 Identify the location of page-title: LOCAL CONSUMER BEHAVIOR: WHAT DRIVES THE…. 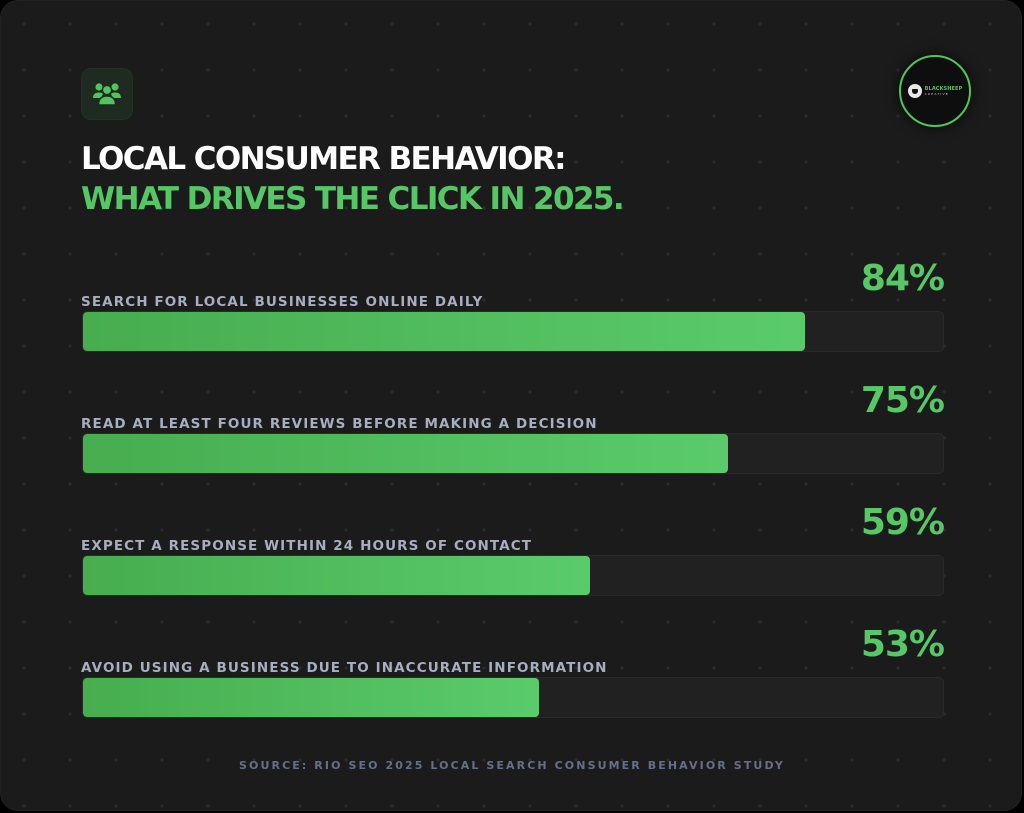
(353, 179).